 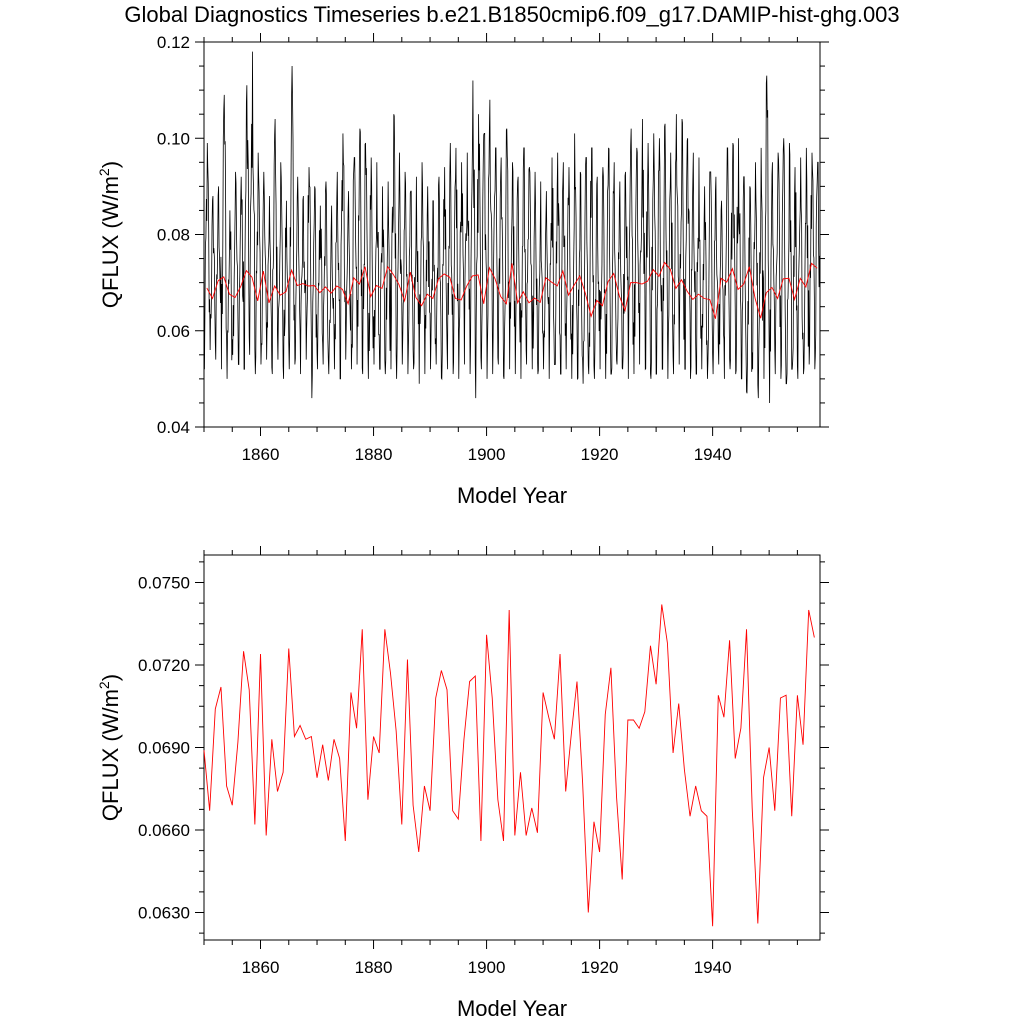 I want to click on y-tick-label: 0.0720, so click(x=164, y=665).